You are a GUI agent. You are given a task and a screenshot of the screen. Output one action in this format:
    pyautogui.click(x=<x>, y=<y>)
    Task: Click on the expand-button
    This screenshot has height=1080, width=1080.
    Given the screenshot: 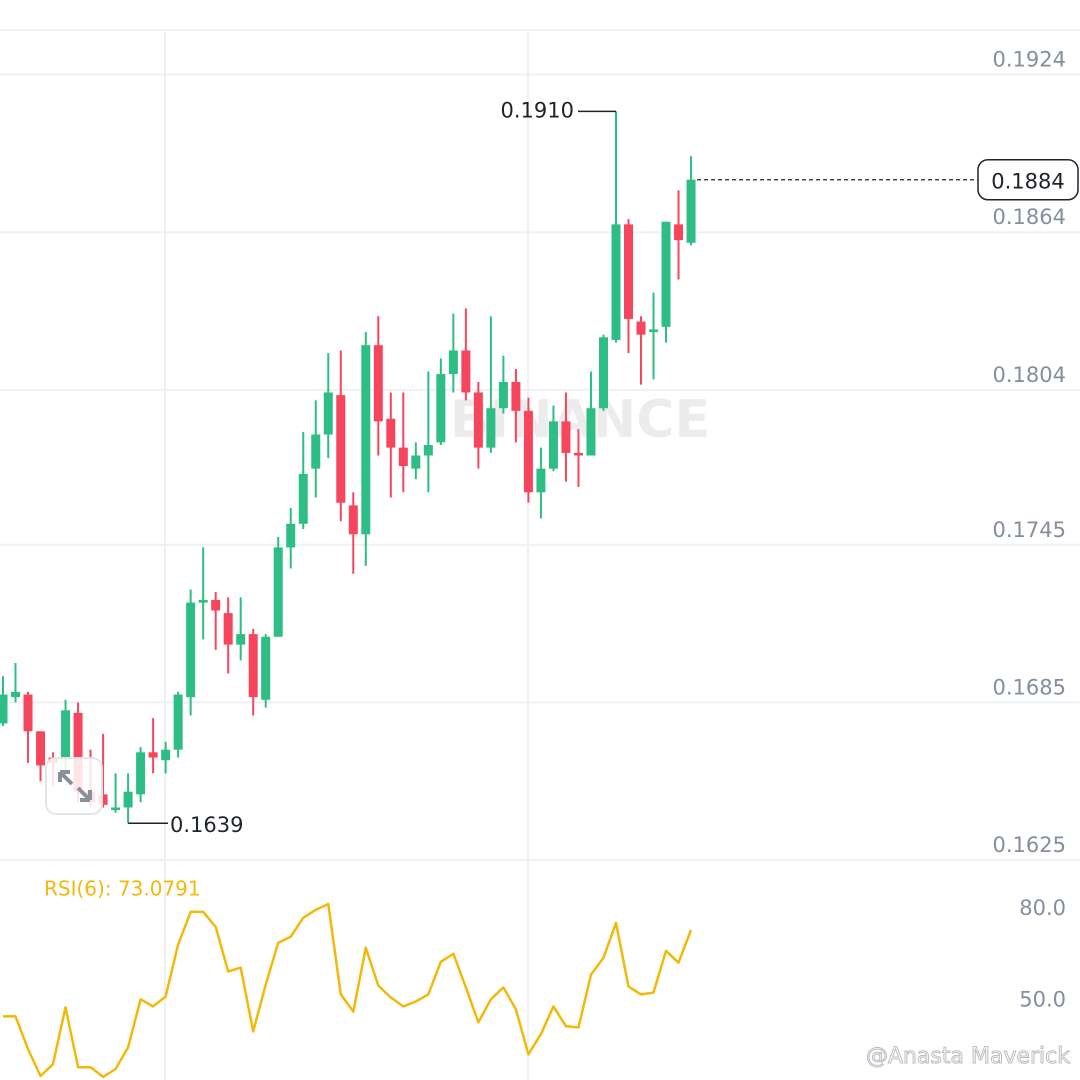 What is the action you would take?
    pyautogui.click(x=74, y=786)
    